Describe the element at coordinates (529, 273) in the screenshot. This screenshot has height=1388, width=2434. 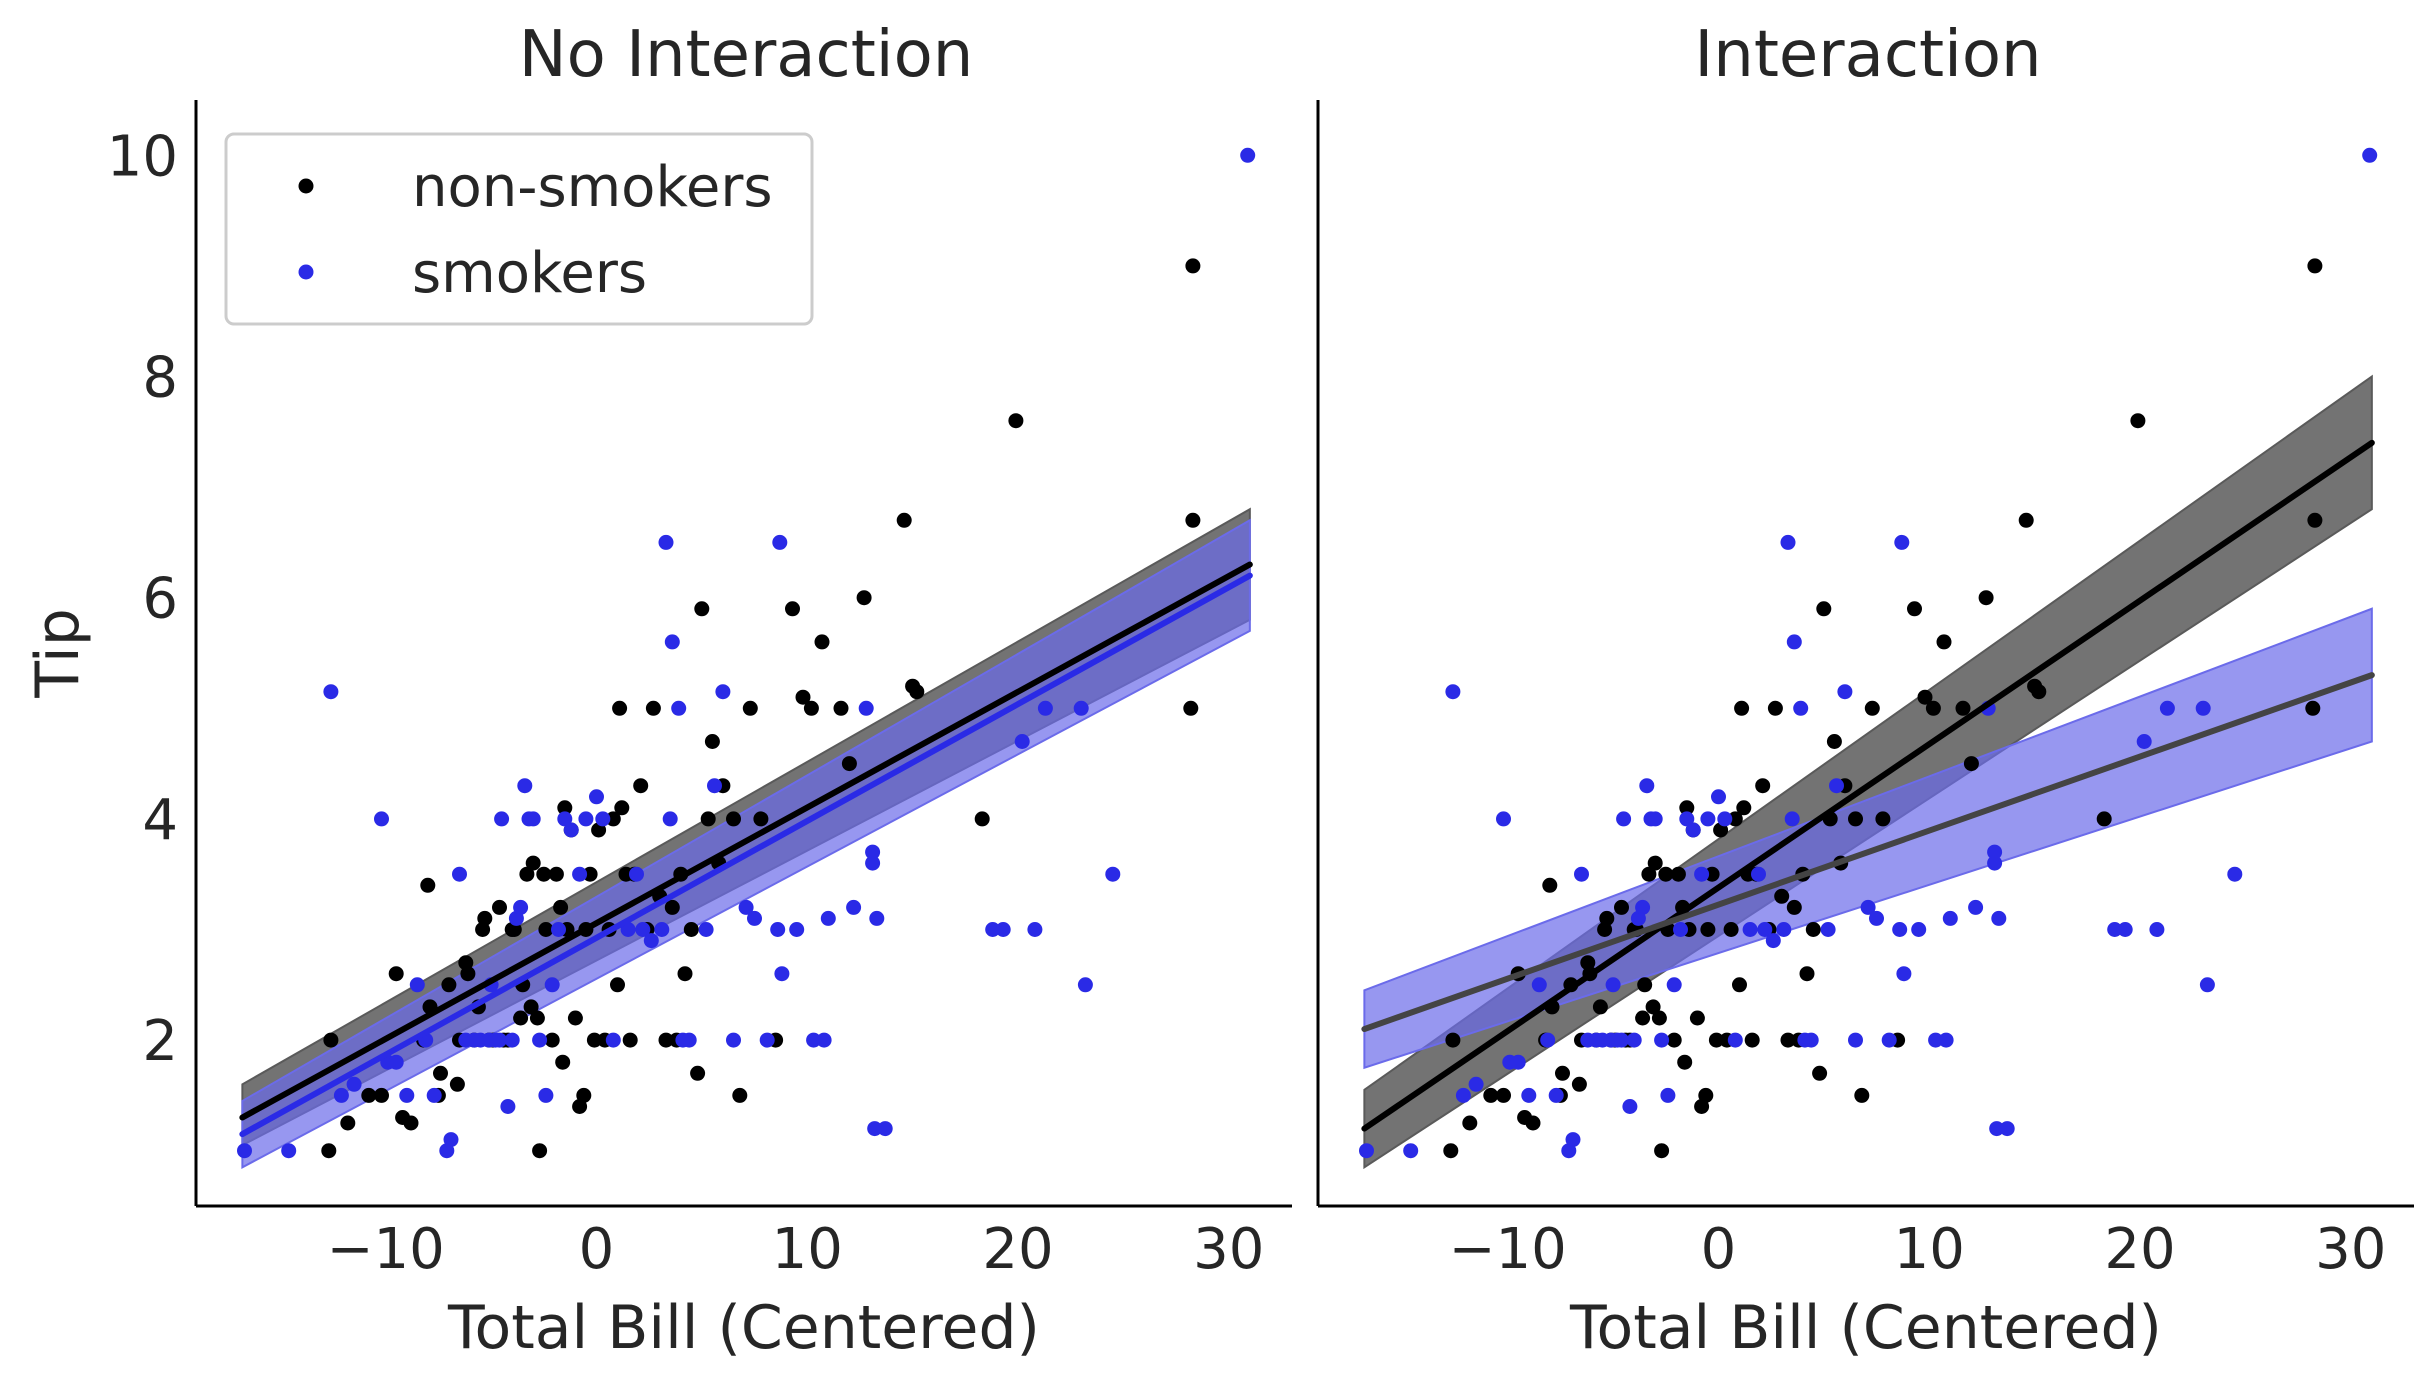
I see `legend-label-smokers: smokers` at that location.